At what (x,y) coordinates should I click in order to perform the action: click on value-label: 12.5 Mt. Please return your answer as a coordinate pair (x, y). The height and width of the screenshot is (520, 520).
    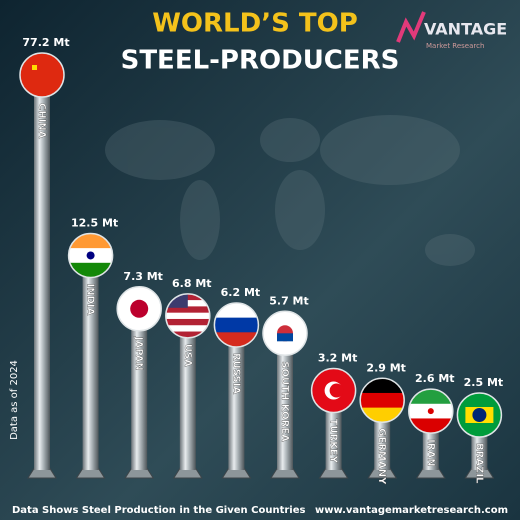
    Looking at the image, I should click on (94, 222).